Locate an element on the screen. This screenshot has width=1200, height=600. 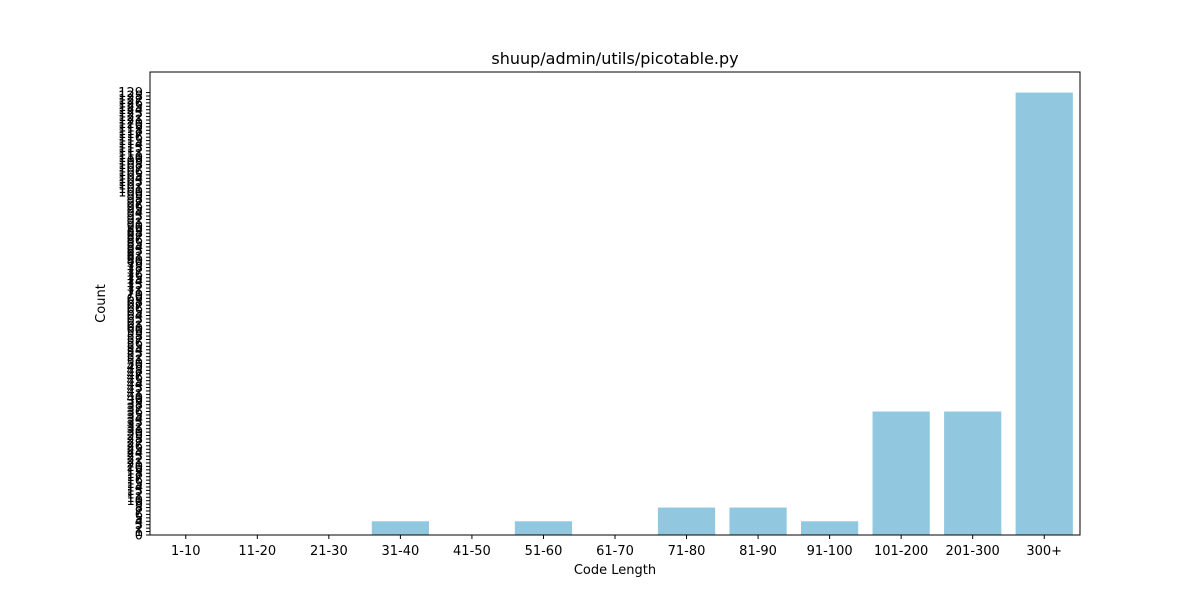
y-tick-label: 90 is located at coordinates (134, 227).